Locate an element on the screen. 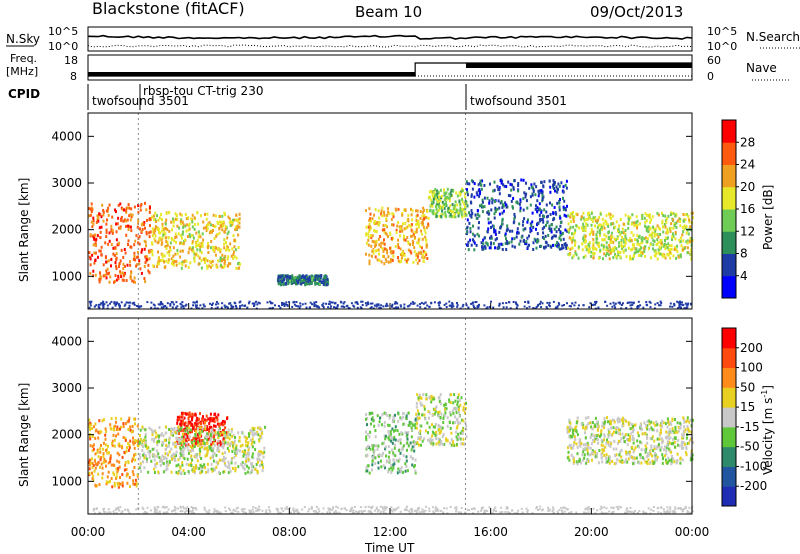 The image size is (800, 554). range-tick-label: 3000 is located at coordinates (66, 183).